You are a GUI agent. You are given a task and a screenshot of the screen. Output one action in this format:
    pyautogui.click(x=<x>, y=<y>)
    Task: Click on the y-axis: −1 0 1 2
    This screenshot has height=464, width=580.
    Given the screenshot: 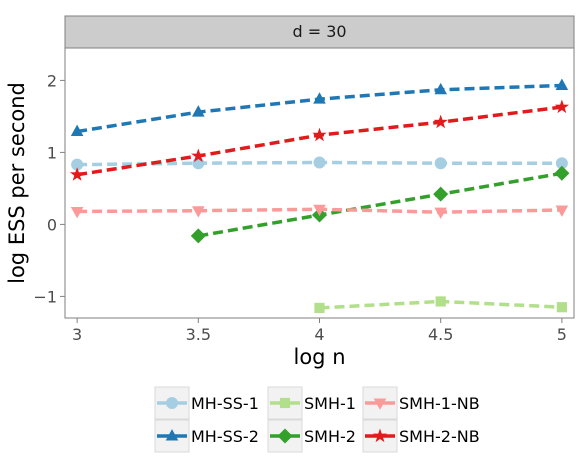 What is the action you would take?
    pyautogui.click(x=49, y=188)
    